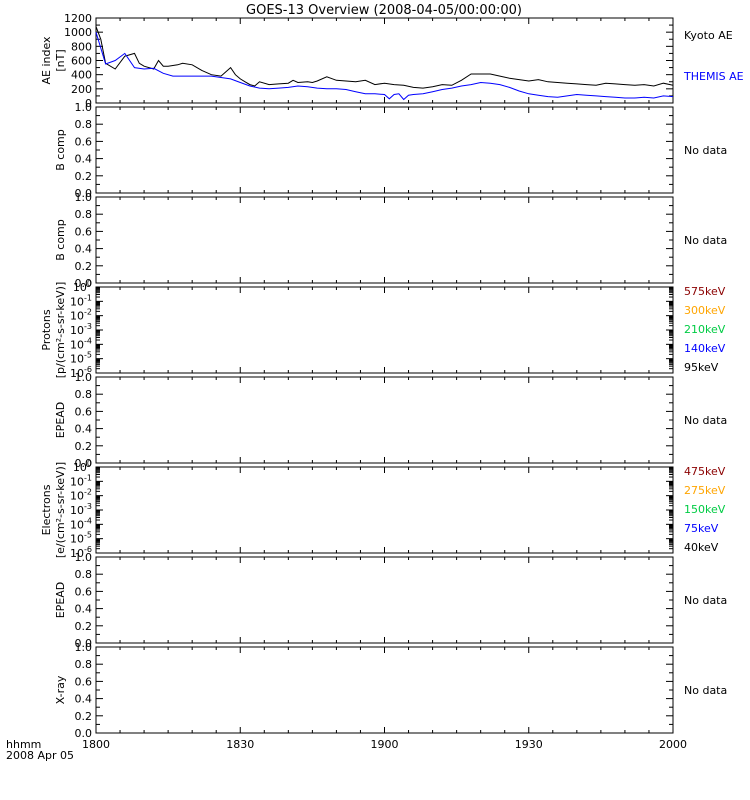 The image size is (750, 800). I want to click on channel-label: 150keV, so click(705, 509).